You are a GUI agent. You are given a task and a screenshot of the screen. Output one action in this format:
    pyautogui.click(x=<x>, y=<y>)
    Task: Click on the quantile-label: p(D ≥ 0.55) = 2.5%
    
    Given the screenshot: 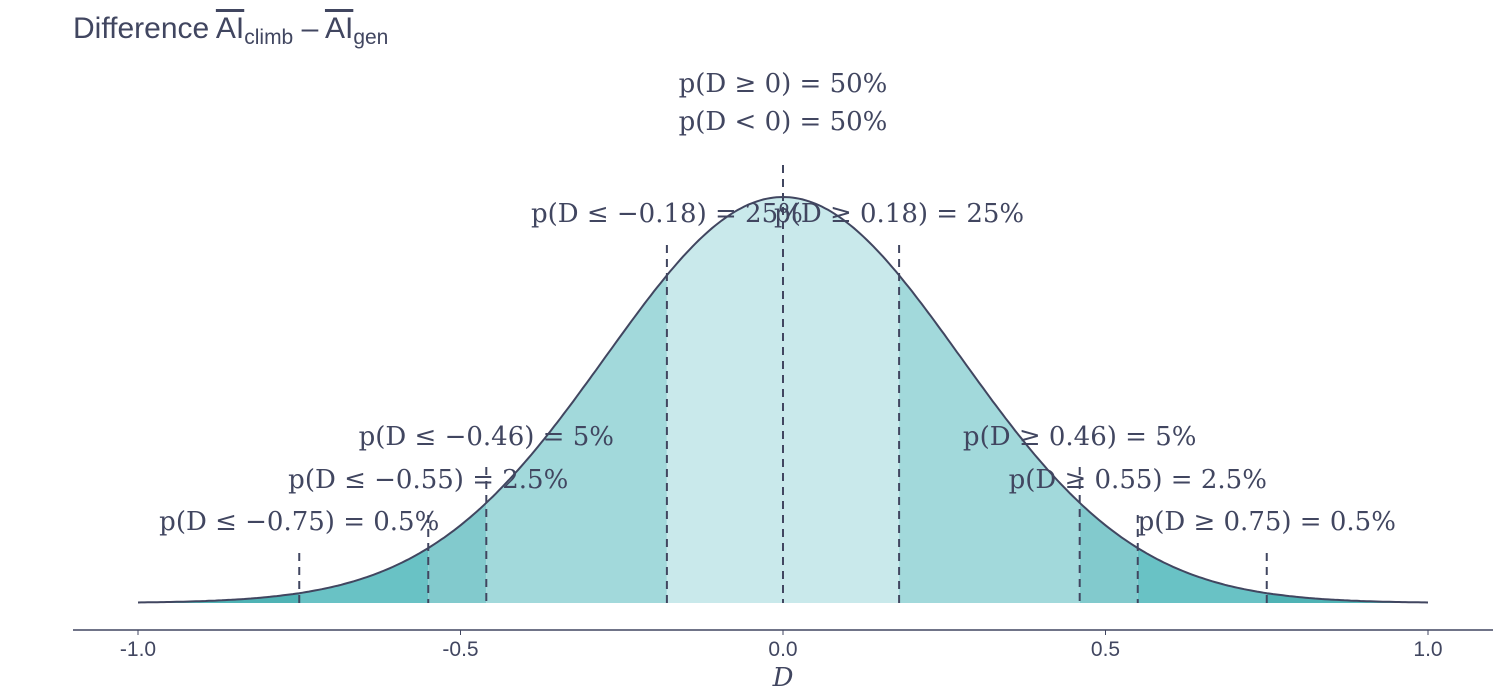 What is the action you would take?
    pyautogui.click(x=1138, y=480)
    